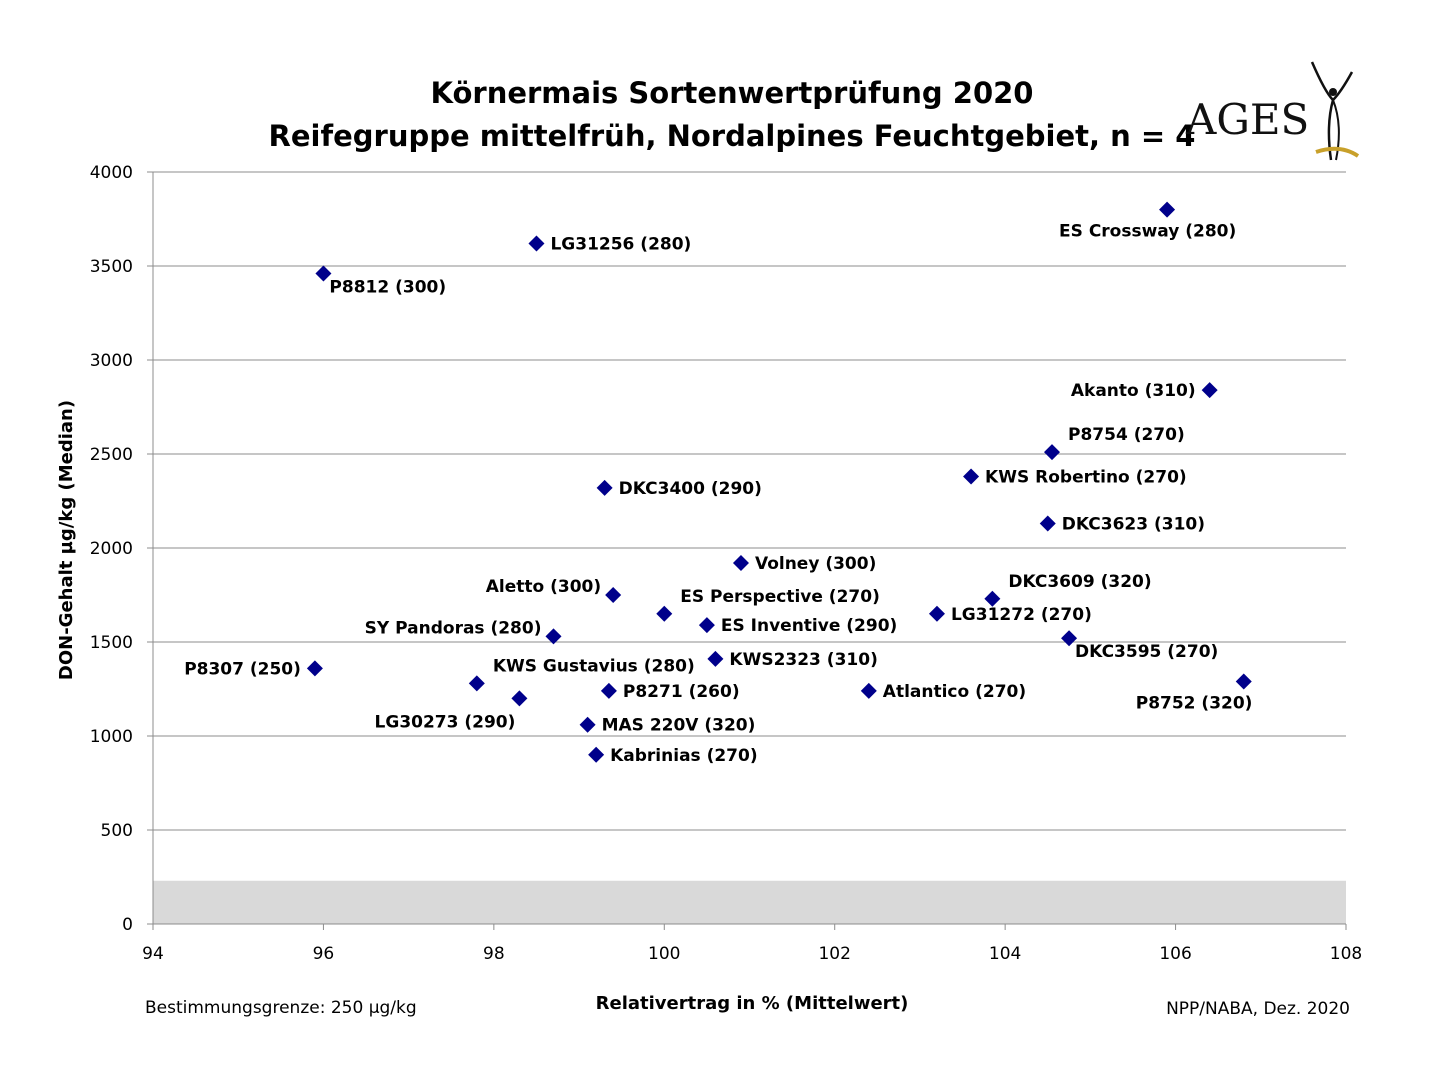 The image size is (1440, 1080). I want to click on x-tick-label: 106, so click(1175, 954).